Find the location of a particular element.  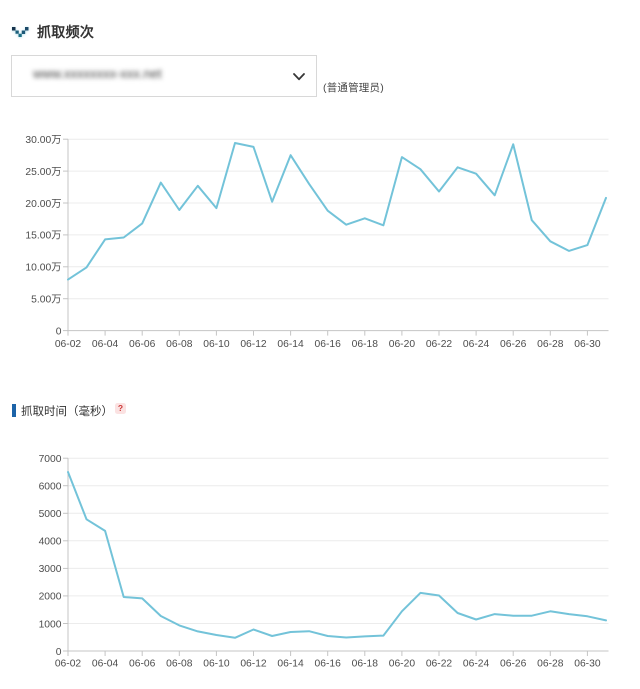

svg-text: 5000 is located at coordinates (50, 514).